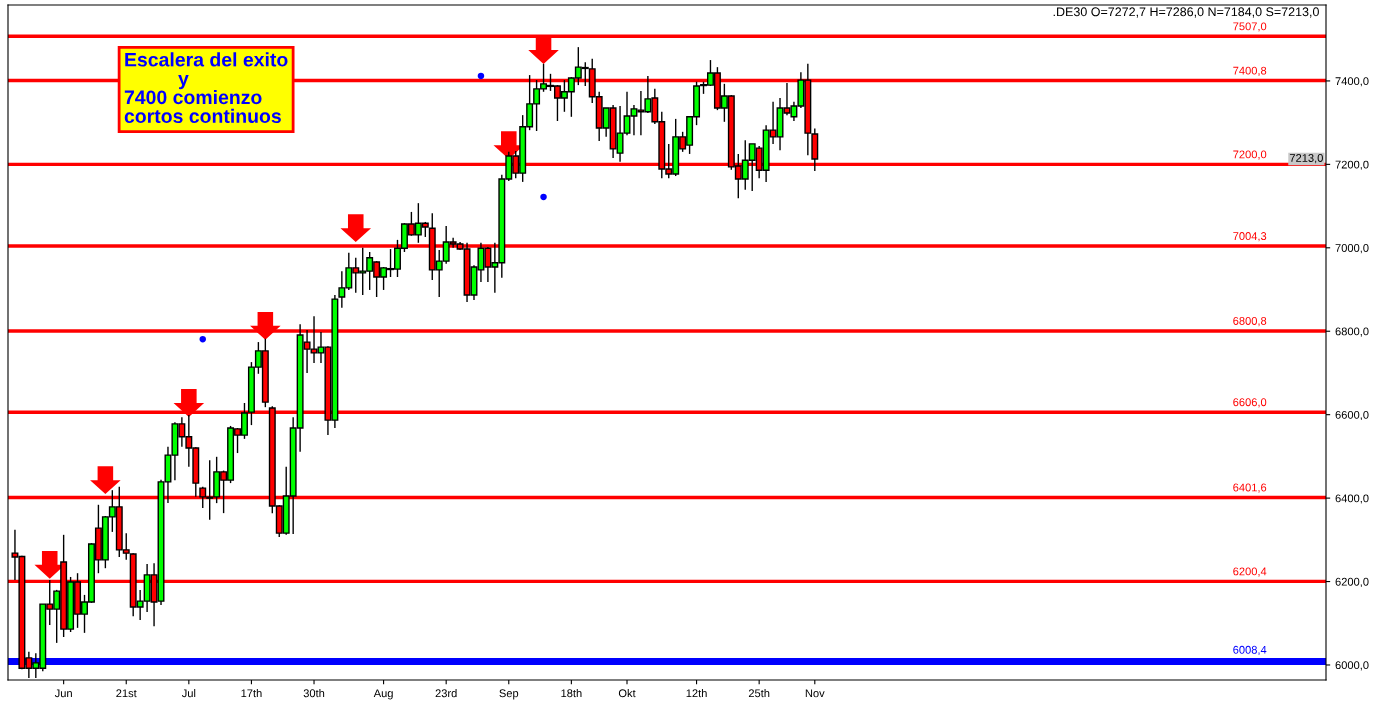  I want to click on y-tick-label: 6600,0, so click(1352, 415).